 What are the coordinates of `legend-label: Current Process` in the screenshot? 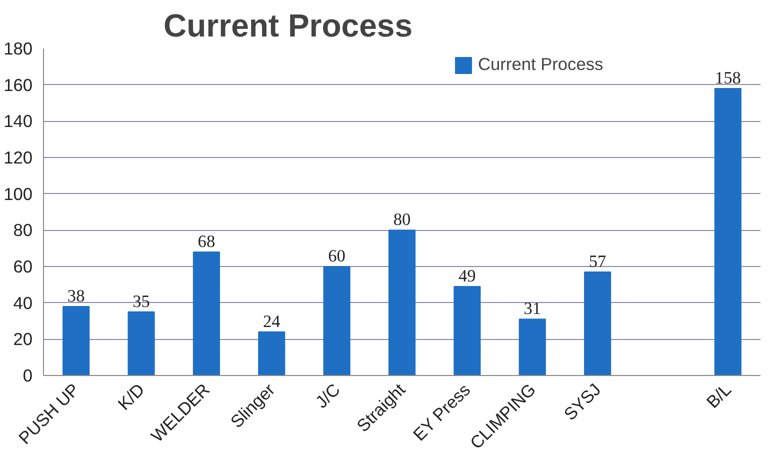 It's located at (541, 64).